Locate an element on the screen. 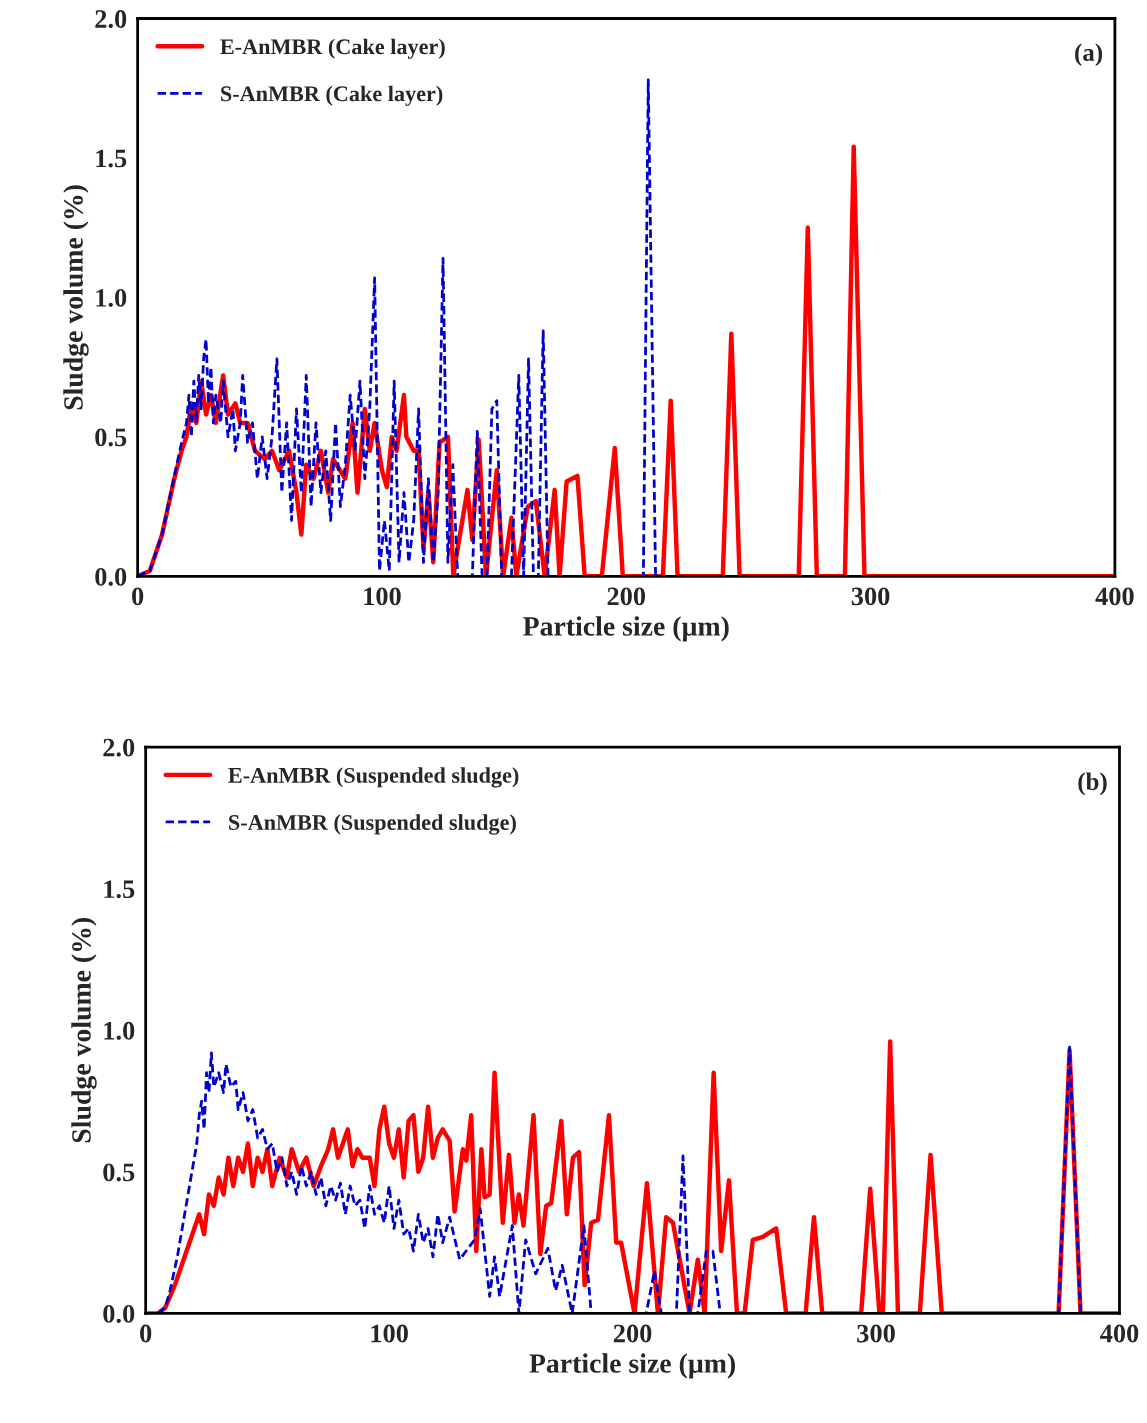 This screenshot has width=1147, height=1423. legend-label: S-AnMBR (Suspended sludge) is located at coordinates (372, 824).